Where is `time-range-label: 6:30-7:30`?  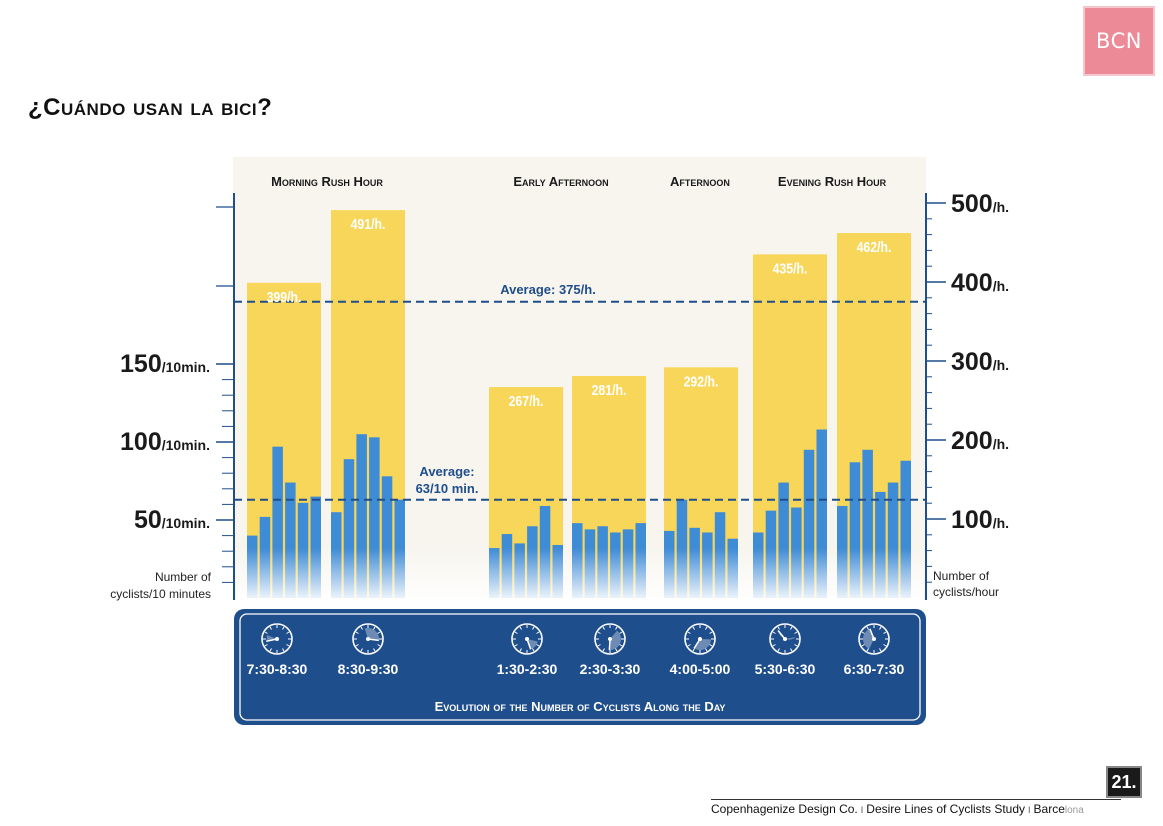 time-range-label: 6:30-7:30 is located at coordinates (874, 669).